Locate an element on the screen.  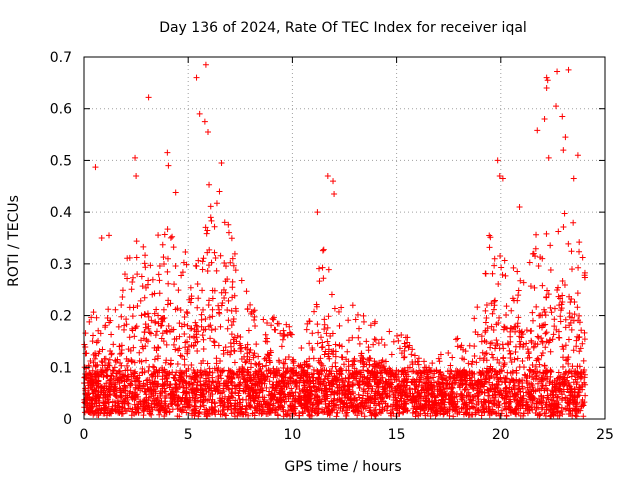
x-axis-label: GPS time / hours is located at coordinates (342, 467).